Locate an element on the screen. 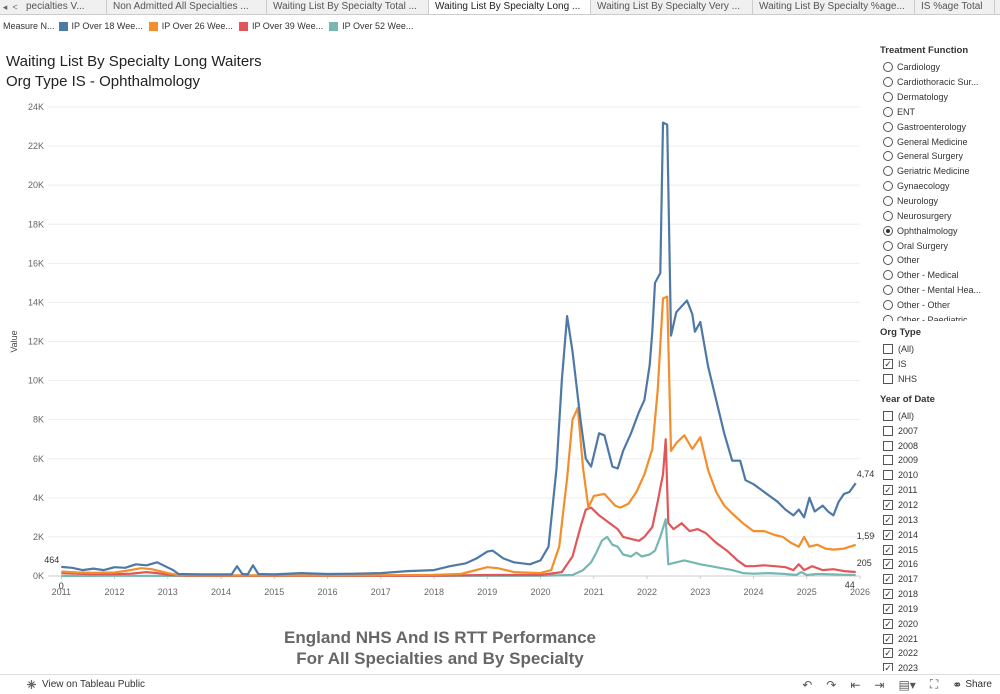  year-option: 2008 is located at coordinates (936, 445).